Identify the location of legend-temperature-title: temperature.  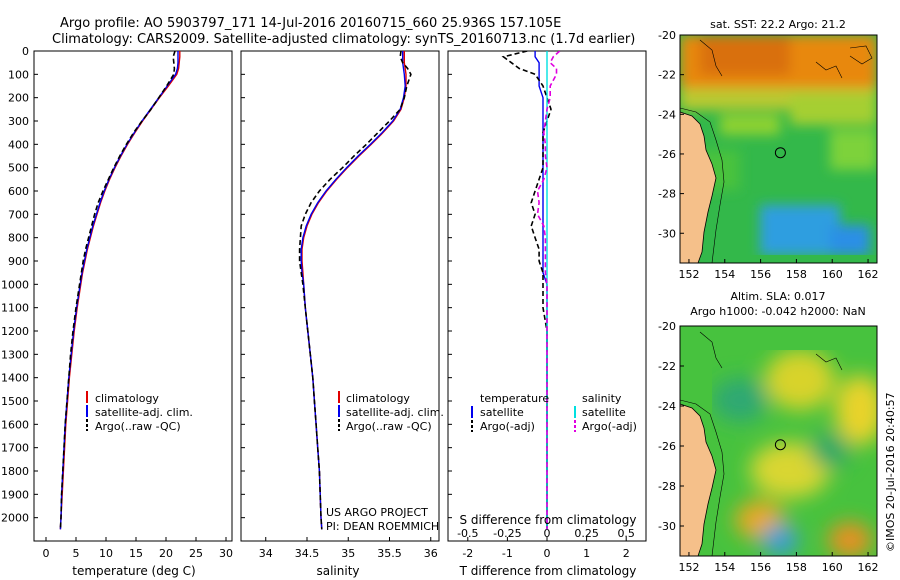
(514, 398).